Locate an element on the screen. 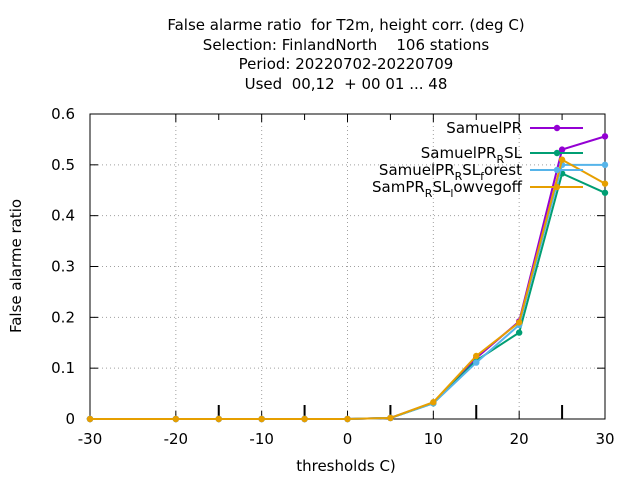  legend-label-part: orest is located at coordinates (503, 170).